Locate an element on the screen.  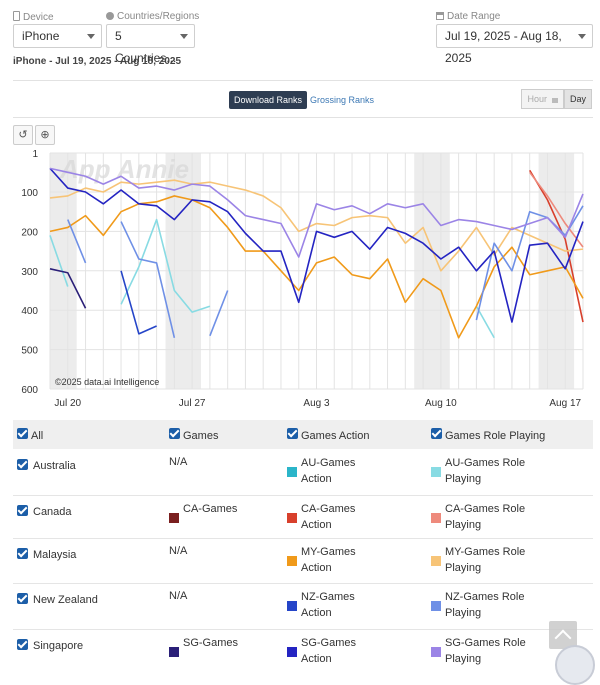
legend-item-action: MY-Games Action is located at coordinates (328, 560).